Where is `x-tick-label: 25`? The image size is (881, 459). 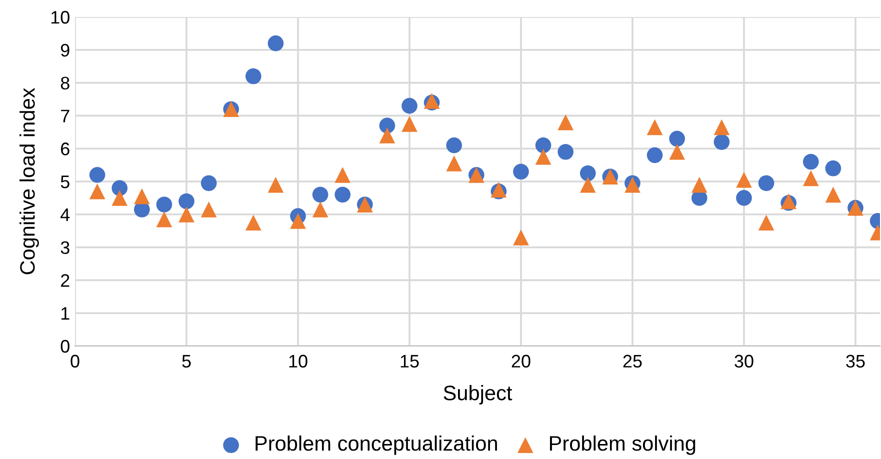 x-tick-label: 25 is located at coordinates (632, 361).